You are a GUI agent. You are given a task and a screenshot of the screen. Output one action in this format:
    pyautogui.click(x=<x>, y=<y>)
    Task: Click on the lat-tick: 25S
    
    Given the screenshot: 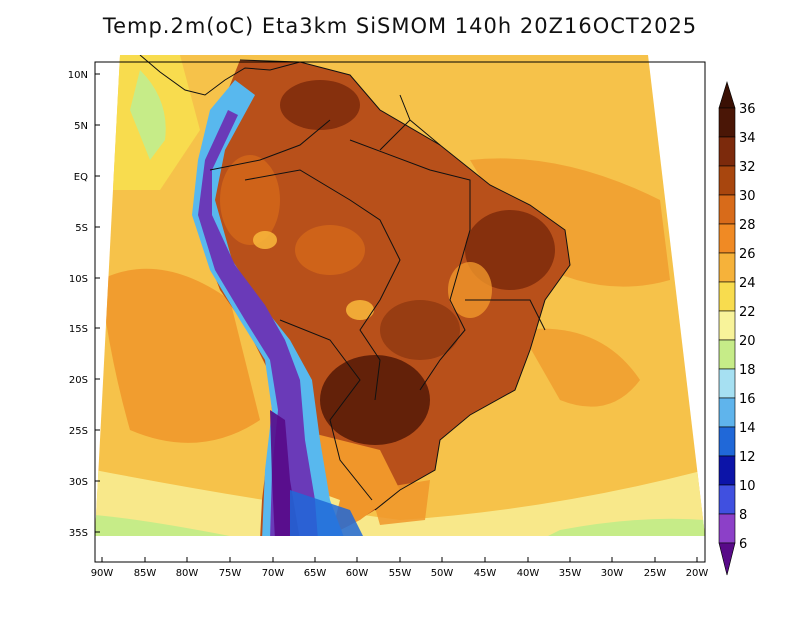 What is the action you would take?
    pyautogui.click(x=78, y=431)
    